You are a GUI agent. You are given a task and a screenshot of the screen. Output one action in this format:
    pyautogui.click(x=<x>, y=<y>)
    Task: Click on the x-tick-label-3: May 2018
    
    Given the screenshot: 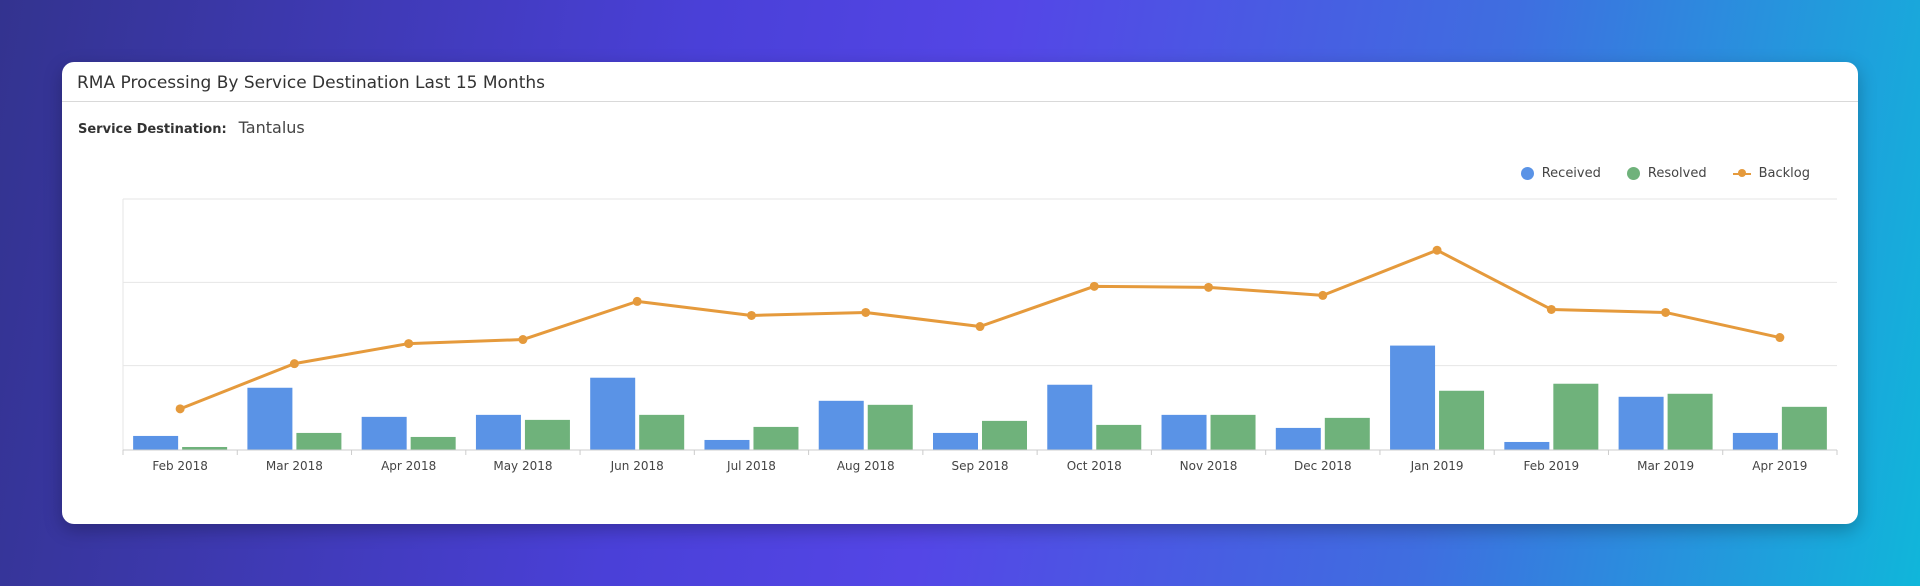 What is the action you would take?
    pyautogui.click(x=522, y=466)
    